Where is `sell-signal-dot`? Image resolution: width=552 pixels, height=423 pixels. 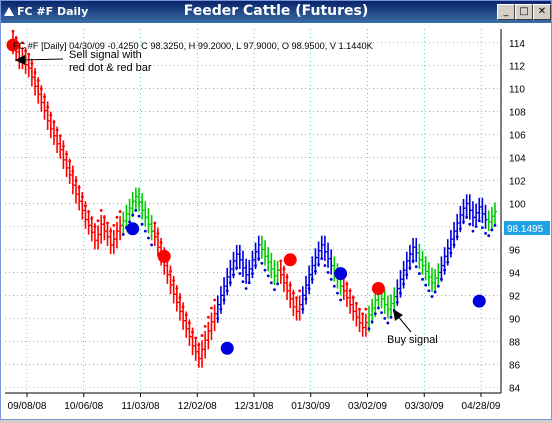 sell-signal-dot is located at coordinates (13, 45).